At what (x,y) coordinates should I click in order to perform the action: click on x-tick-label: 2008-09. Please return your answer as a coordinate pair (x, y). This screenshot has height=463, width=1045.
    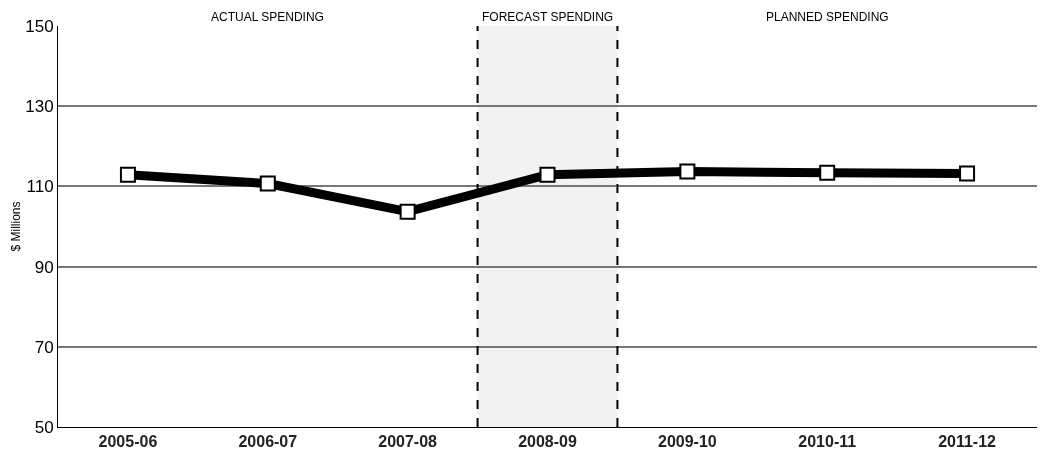
    Looking at the image, I should click on (547, 442).